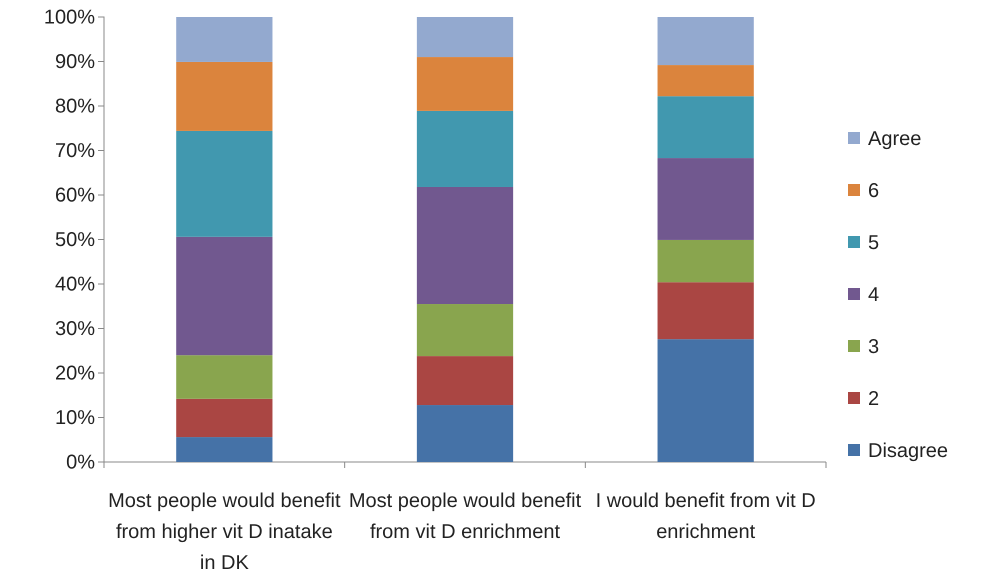 The image size is (996, 581). Describe the element at coordinates (75, 61) in the screenshot. I see `y-tick-label: 90%` at that location.